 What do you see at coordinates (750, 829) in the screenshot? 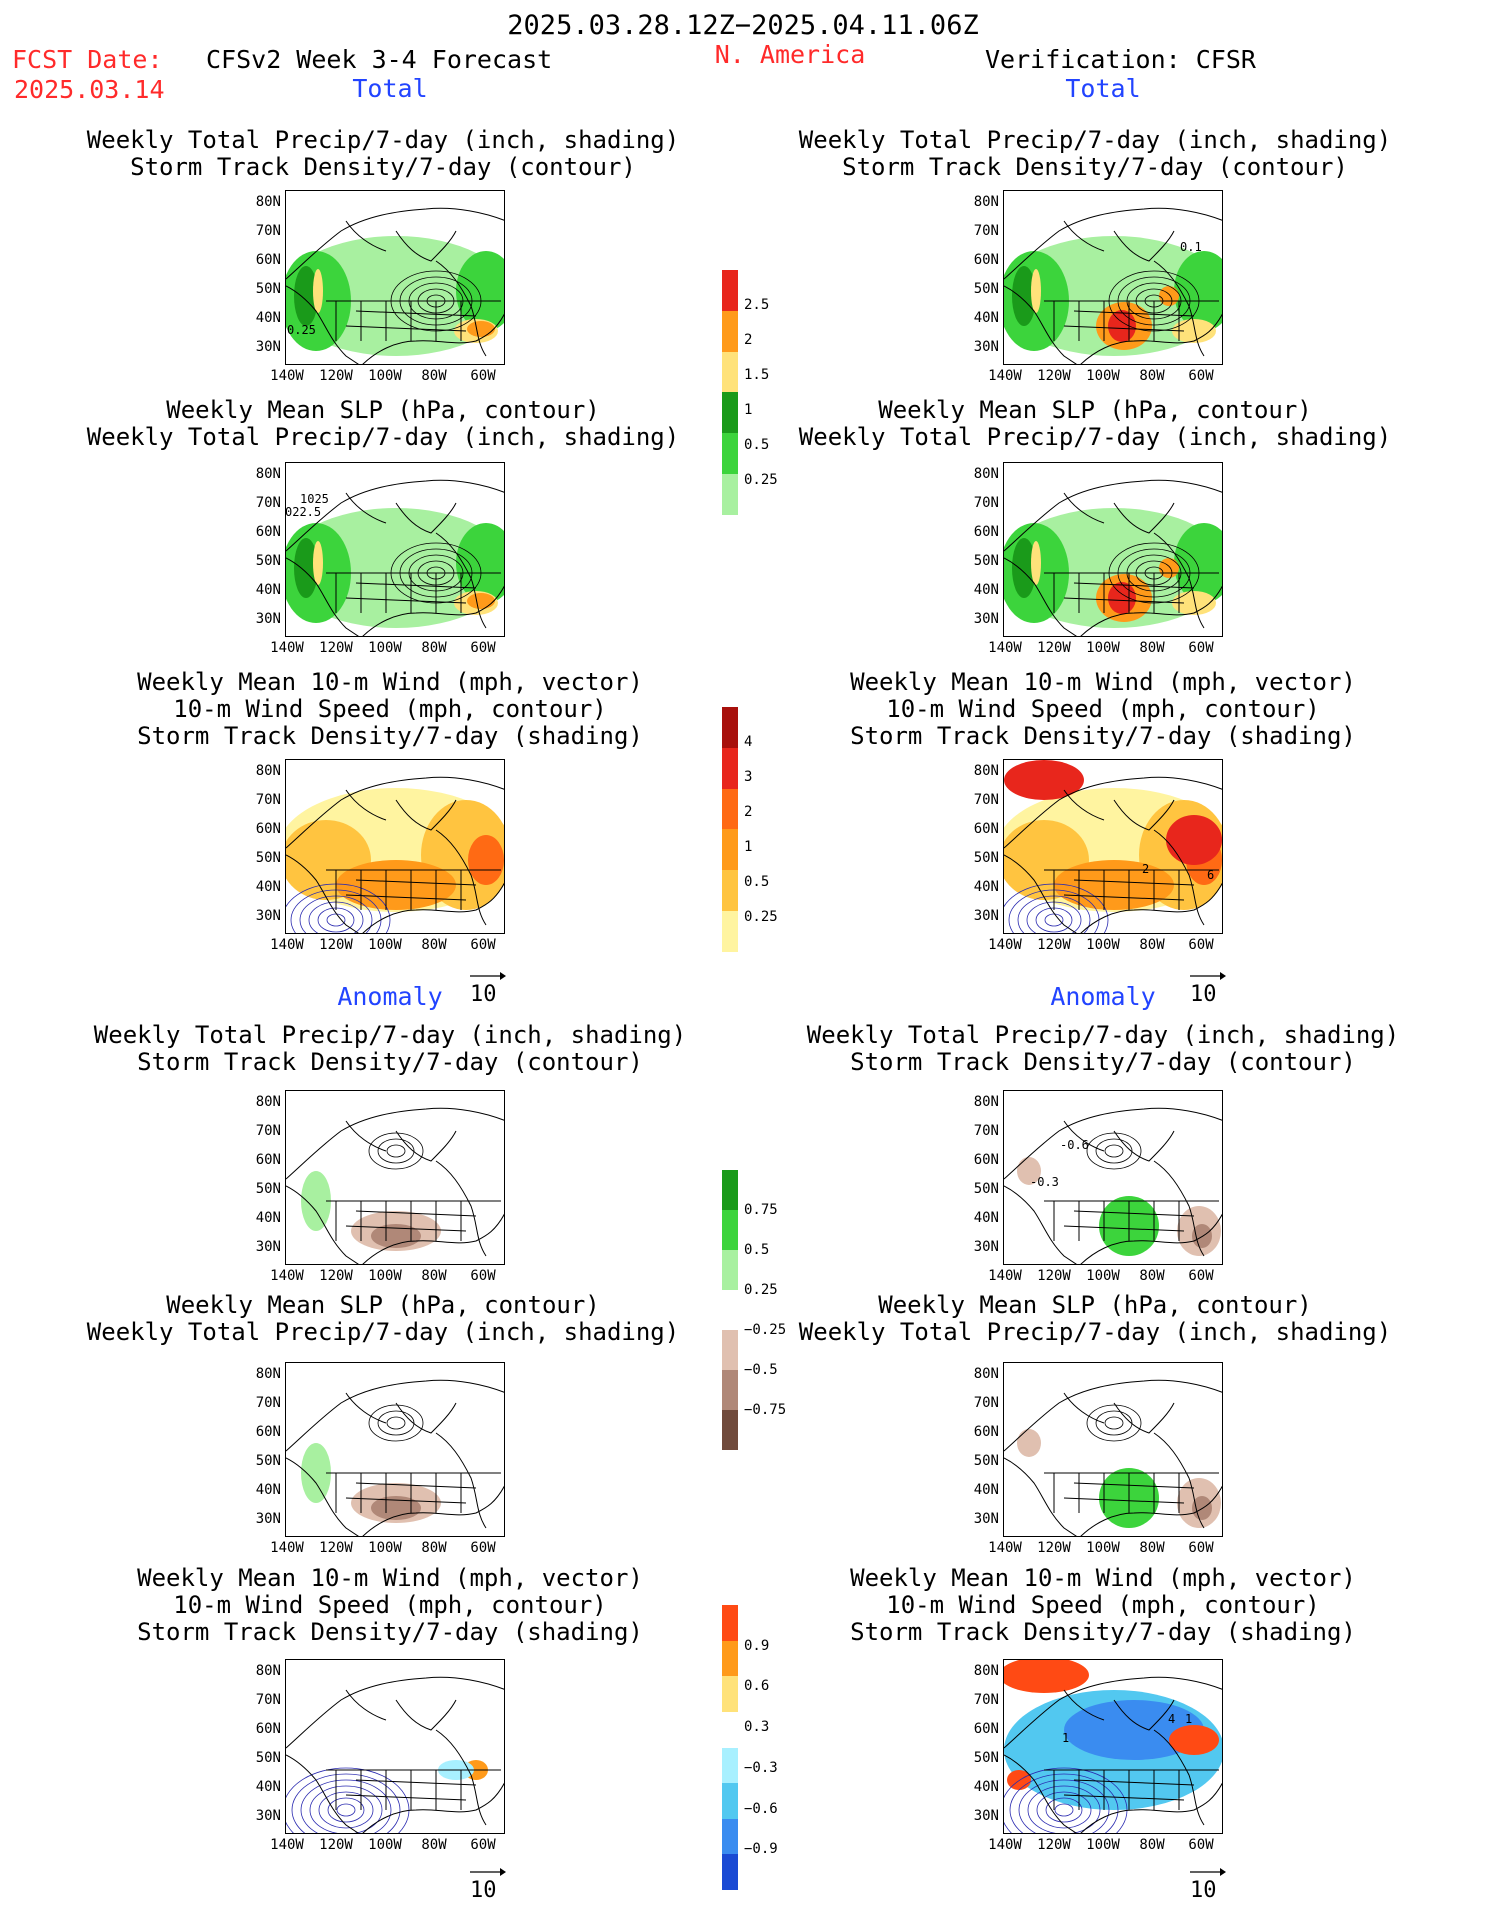
I see `colorbar-total-storm: 4 3 2 1 0.5 0.25` at bounding box center [750, 829].